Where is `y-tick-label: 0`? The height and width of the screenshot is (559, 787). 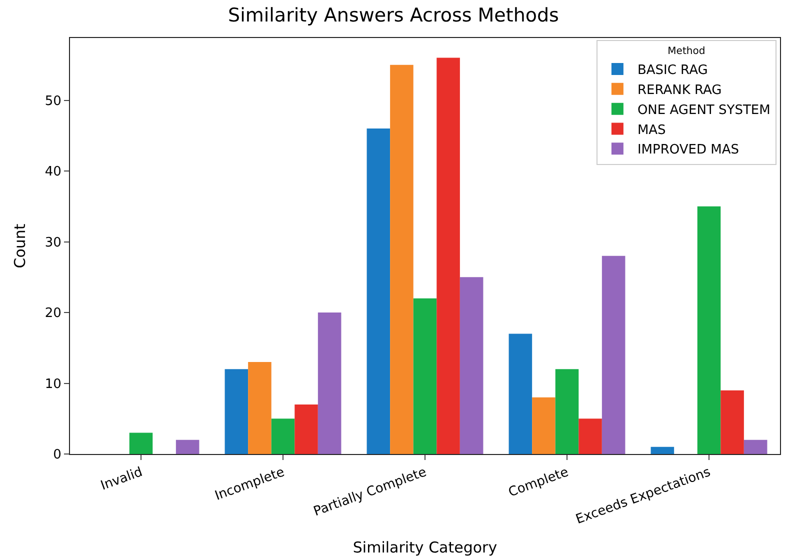
y-tick-label: 0 is located at coordinates (57, 455).